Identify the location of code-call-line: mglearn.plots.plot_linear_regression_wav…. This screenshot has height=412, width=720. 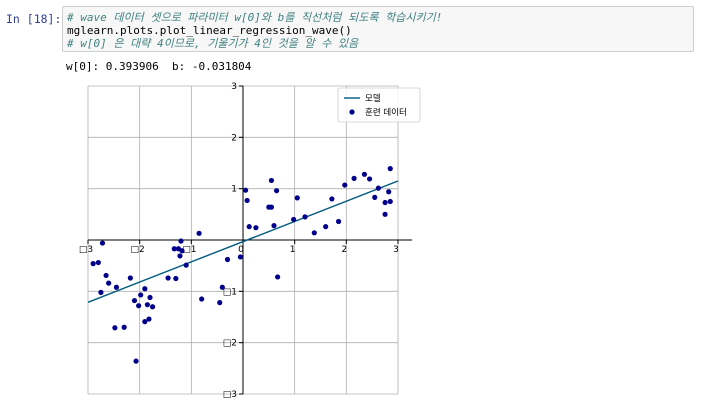
(209, 30).